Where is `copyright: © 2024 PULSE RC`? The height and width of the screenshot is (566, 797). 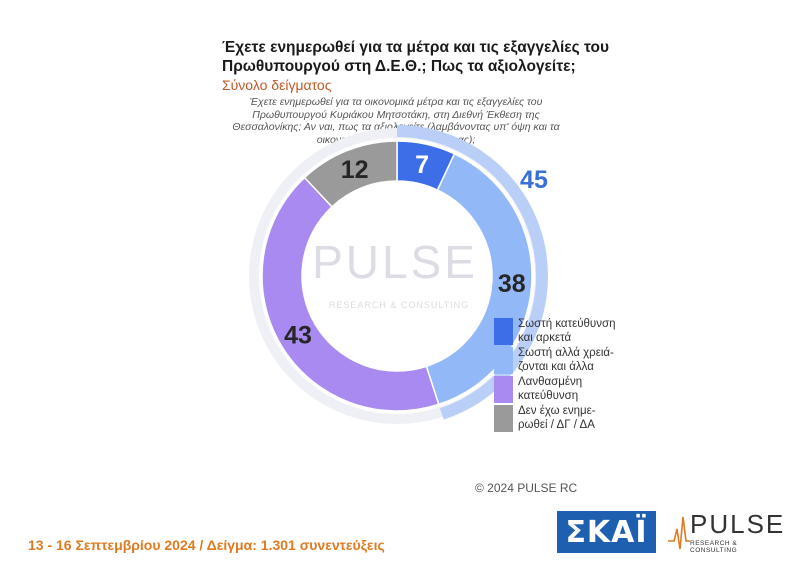
copyright: © 2024 PULSE RC is located at coordinates (526, 488).